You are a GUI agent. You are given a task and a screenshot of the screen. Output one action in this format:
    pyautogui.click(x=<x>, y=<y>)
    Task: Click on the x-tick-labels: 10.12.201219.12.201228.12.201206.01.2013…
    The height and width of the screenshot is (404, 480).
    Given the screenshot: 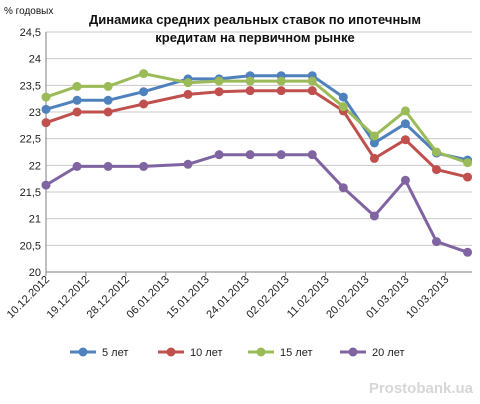 What is the action you would take?
    pyautogui.click(x=228, y=297)
    